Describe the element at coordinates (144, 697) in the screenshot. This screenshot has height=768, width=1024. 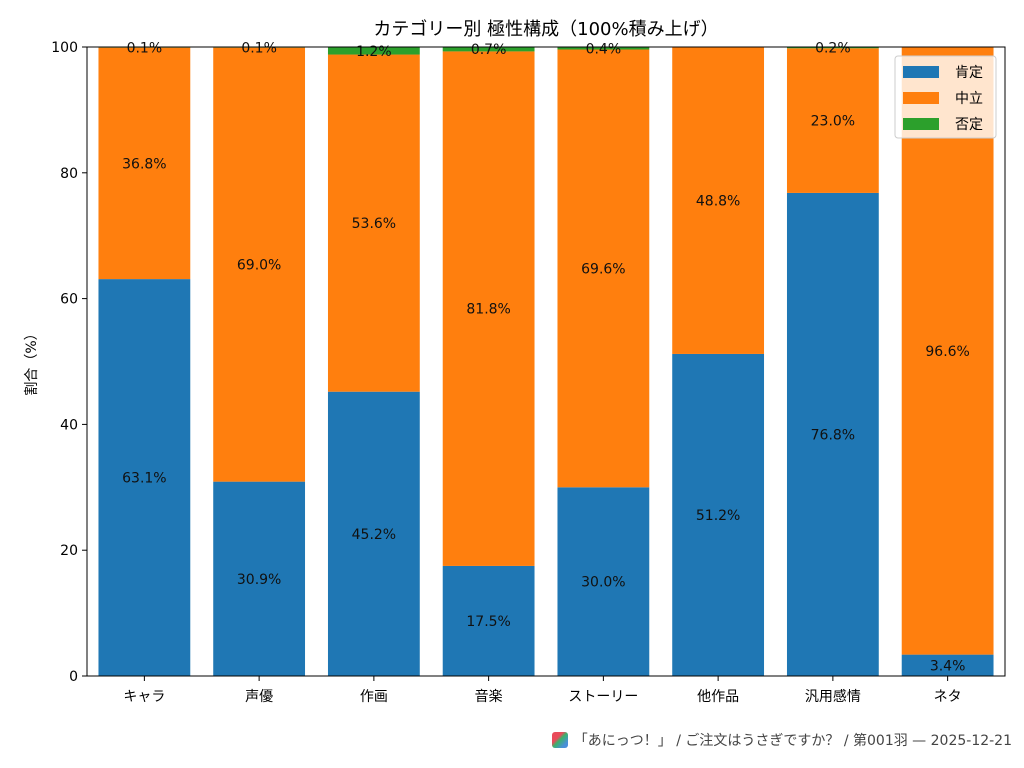
I see `x-tick-label: キャラ` at that location.